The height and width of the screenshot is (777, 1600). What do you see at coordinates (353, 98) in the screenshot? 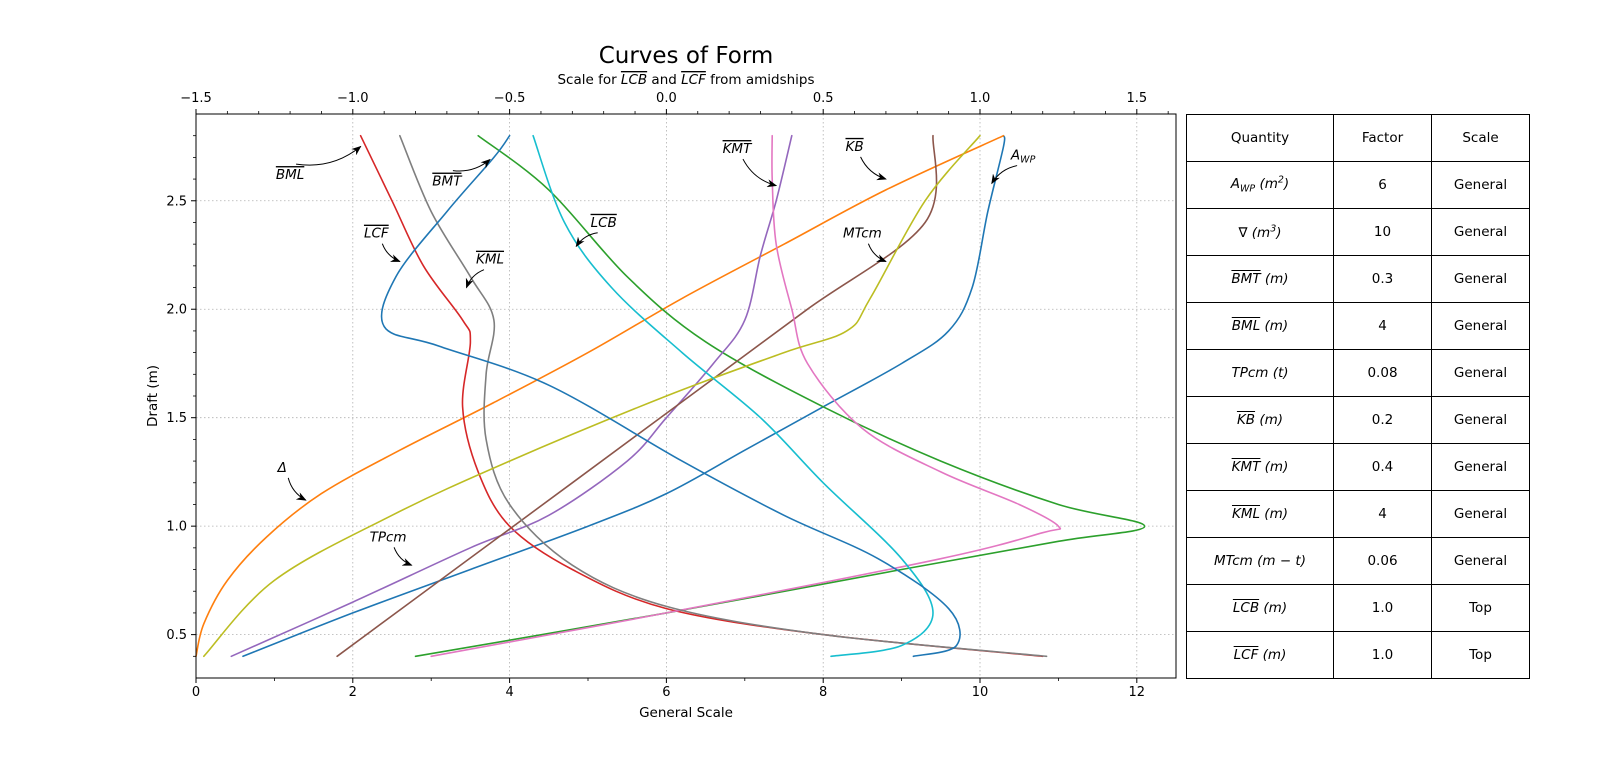
I see `top-x-tick-label: −1.0` at bounding box center [353, 98].